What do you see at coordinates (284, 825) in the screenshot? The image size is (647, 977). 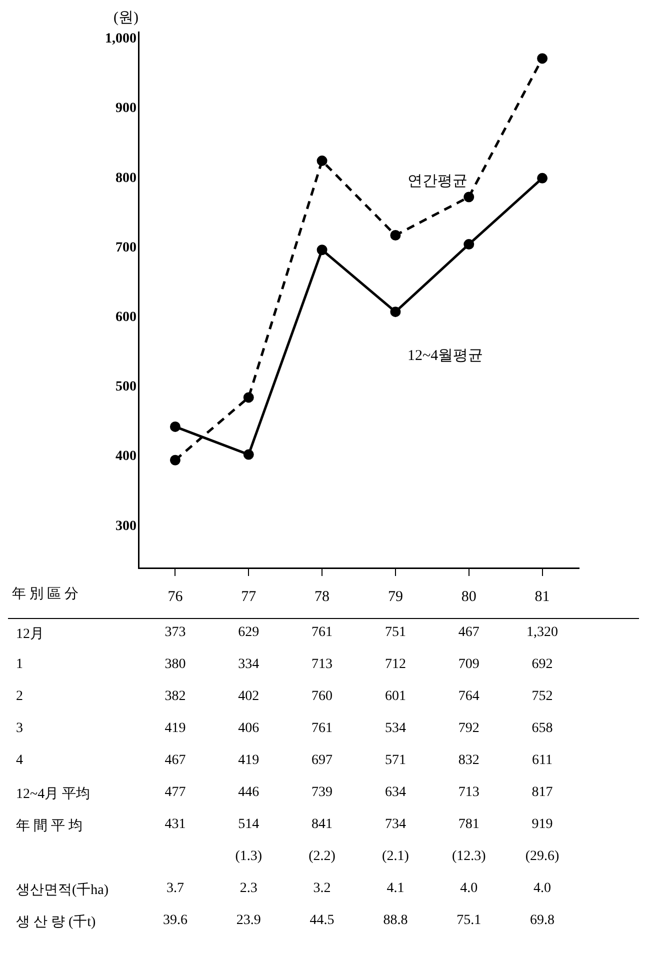 I see `text: 年 間 平 均 431 514 841 734 781 919` at bounding box center [284, 825].